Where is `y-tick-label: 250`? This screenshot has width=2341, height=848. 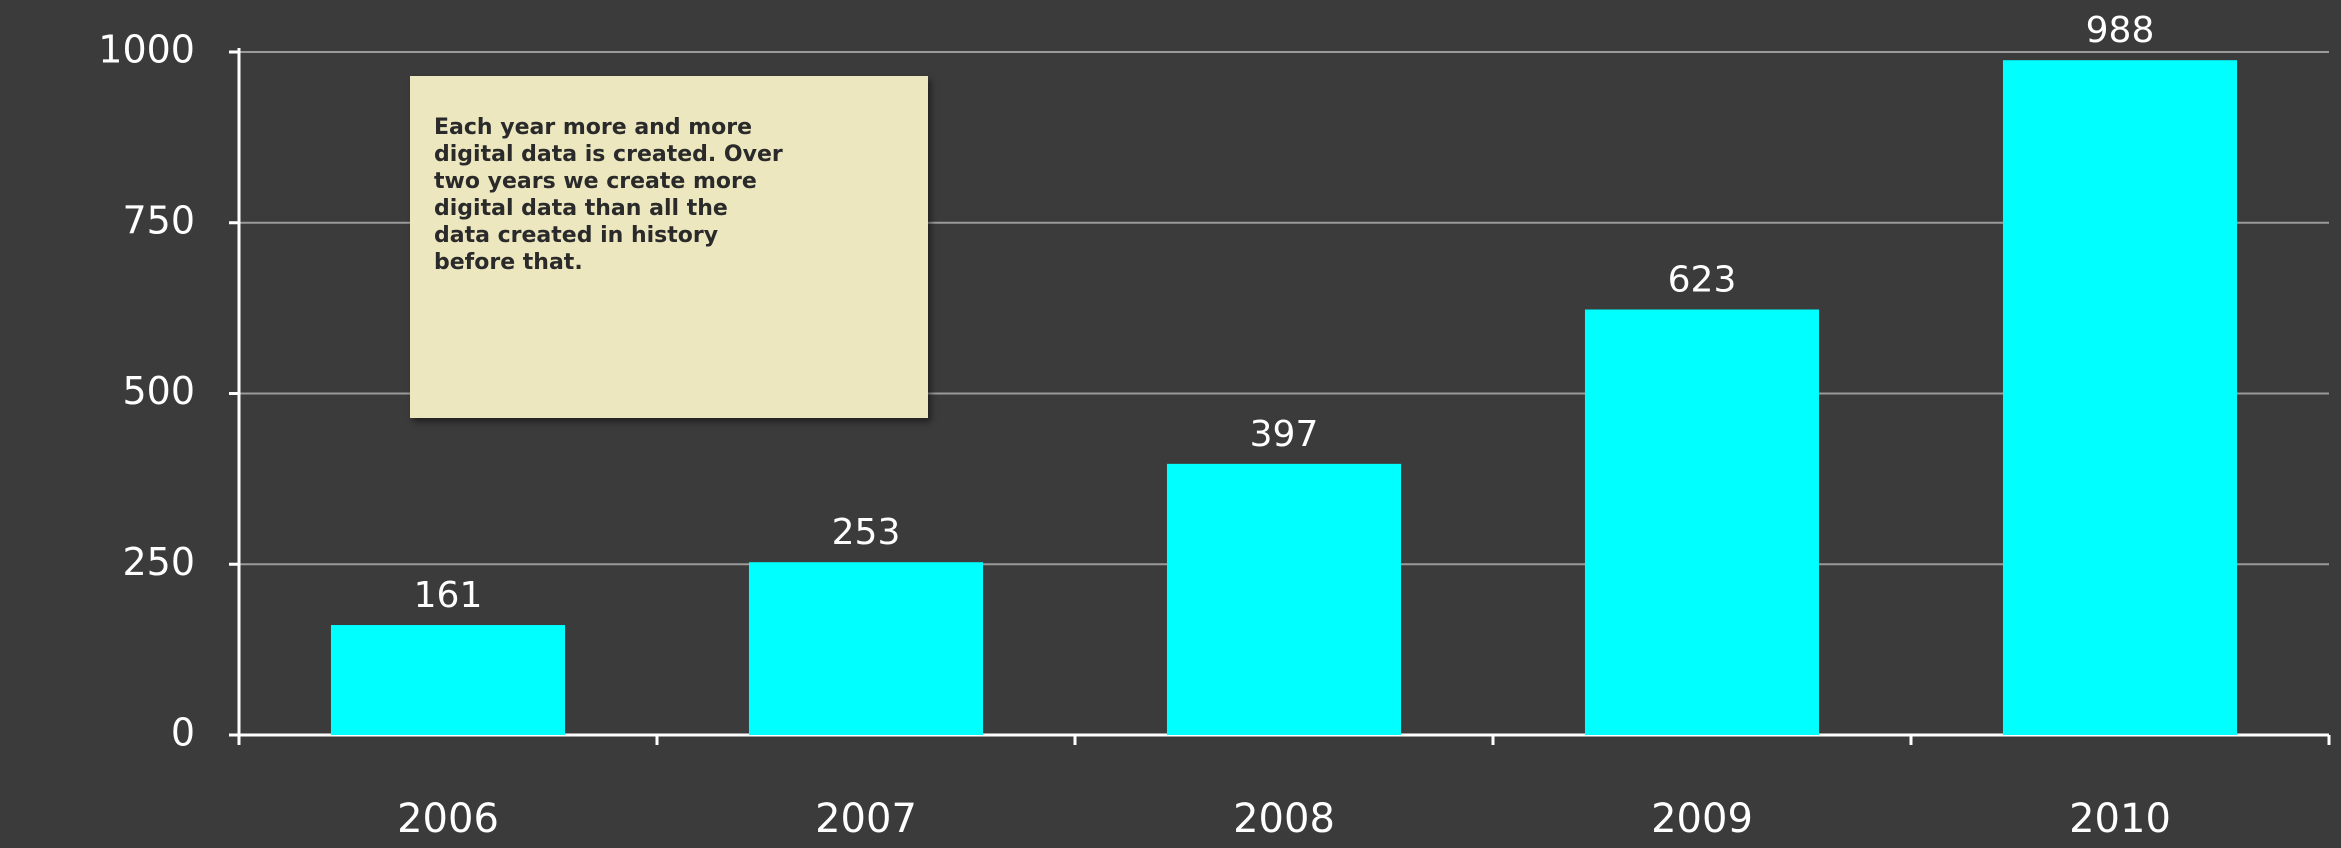
y-tick-label: 250 is located at coordinates (158, 562).